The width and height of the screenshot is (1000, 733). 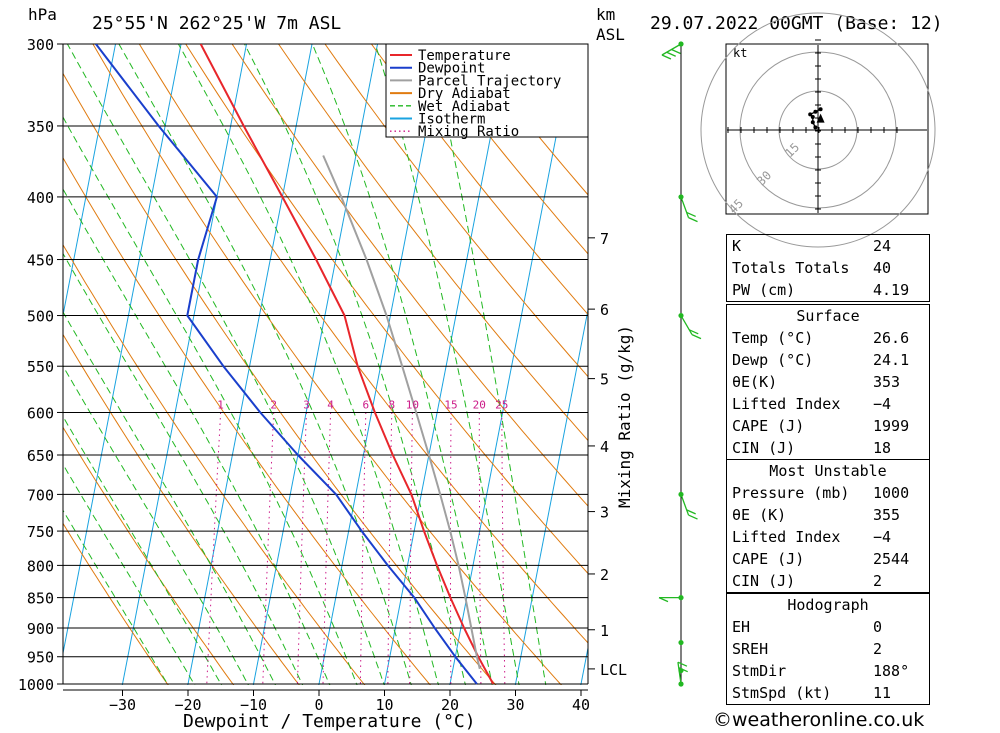 I want to click on legend-box, so click(x=487, y=90).